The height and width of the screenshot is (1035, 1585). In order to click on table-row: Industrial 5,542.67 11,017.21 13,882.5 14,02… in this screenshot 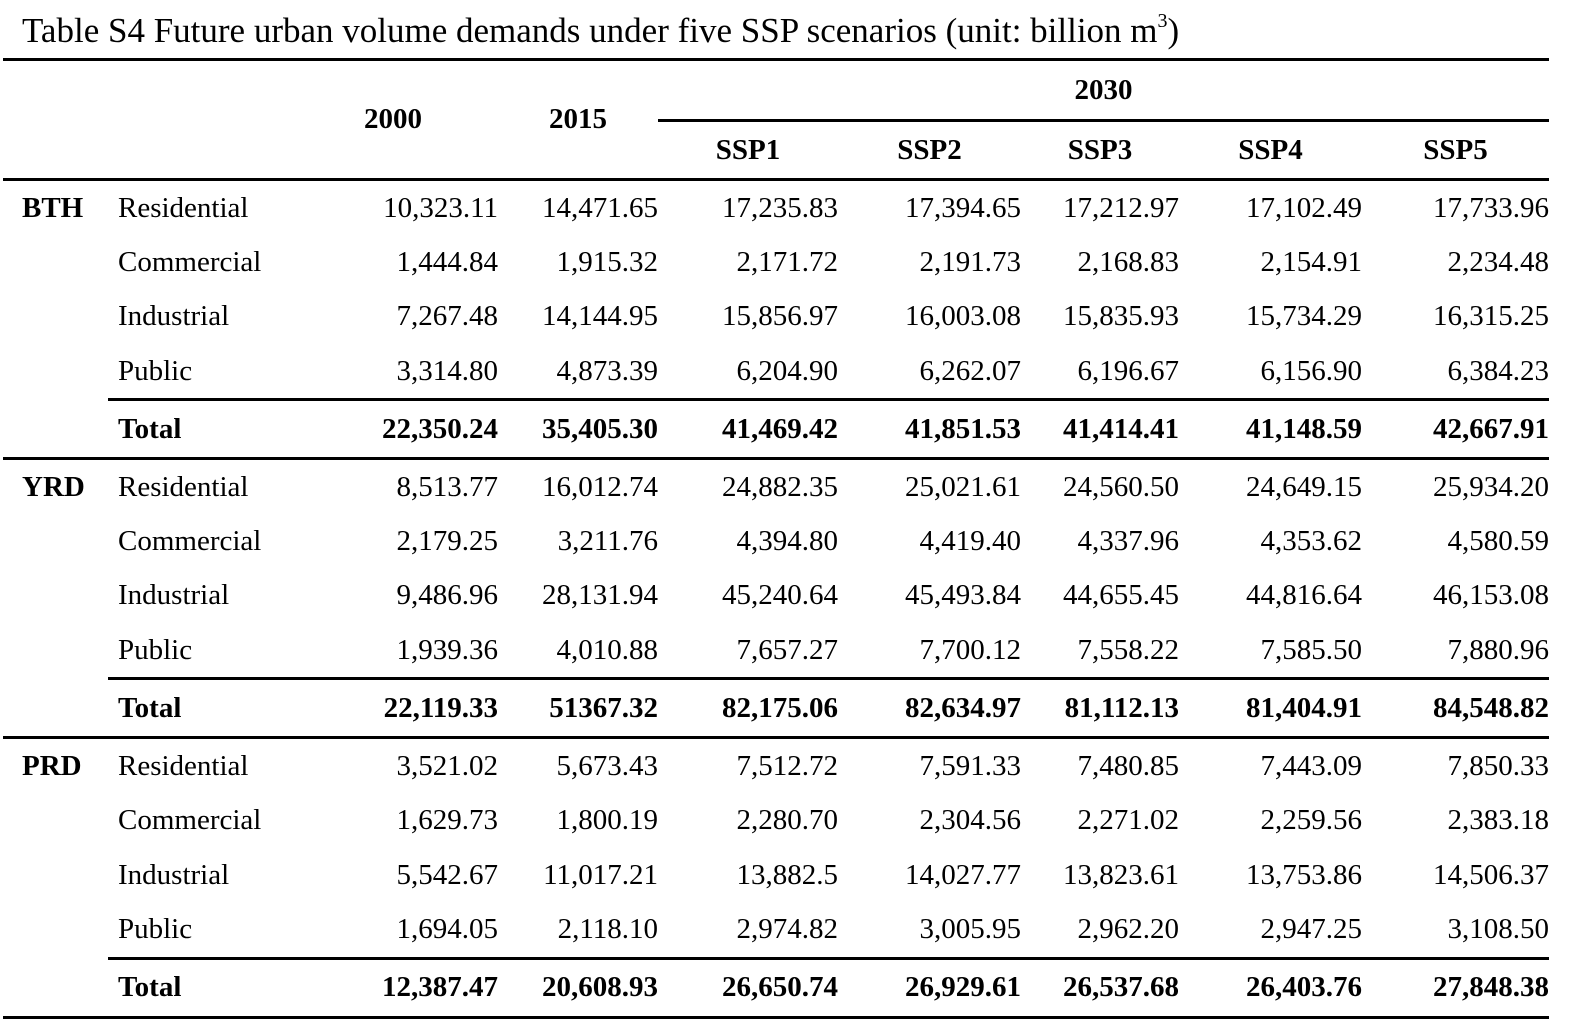, I will do `click(776, 875)`.